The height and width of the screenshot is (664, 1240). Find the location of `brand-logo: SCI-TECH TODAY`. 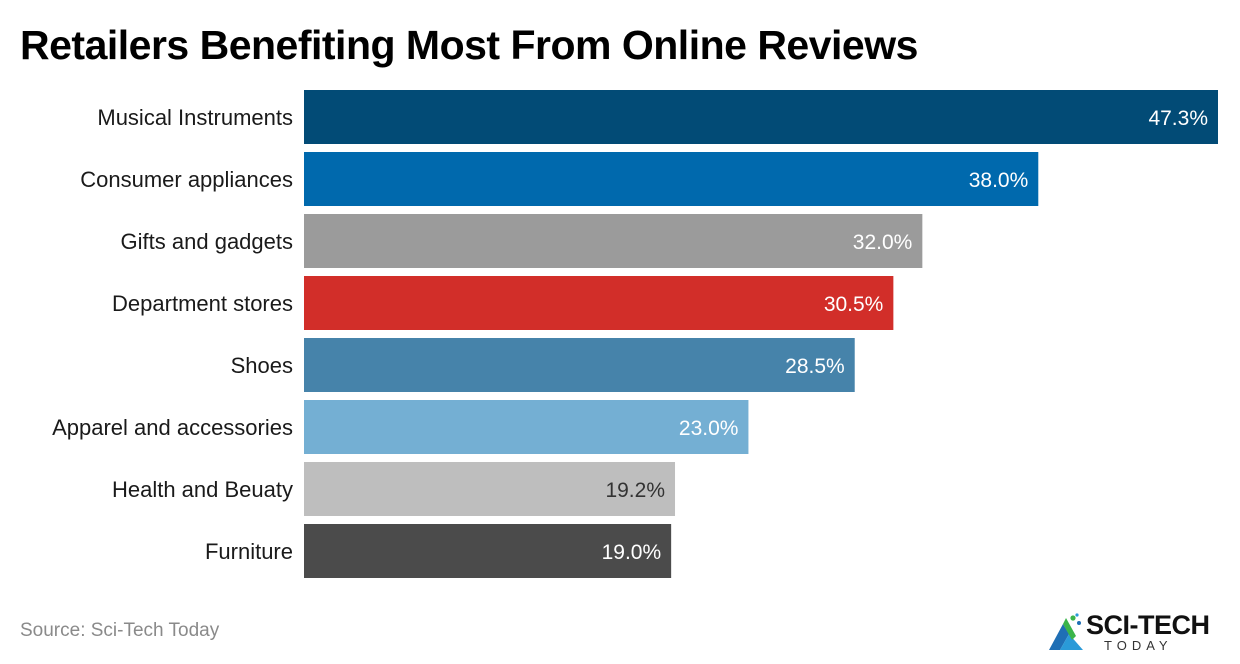

brand-logo: SCI-TECH TODAY is located at coordinates (1136, 633).